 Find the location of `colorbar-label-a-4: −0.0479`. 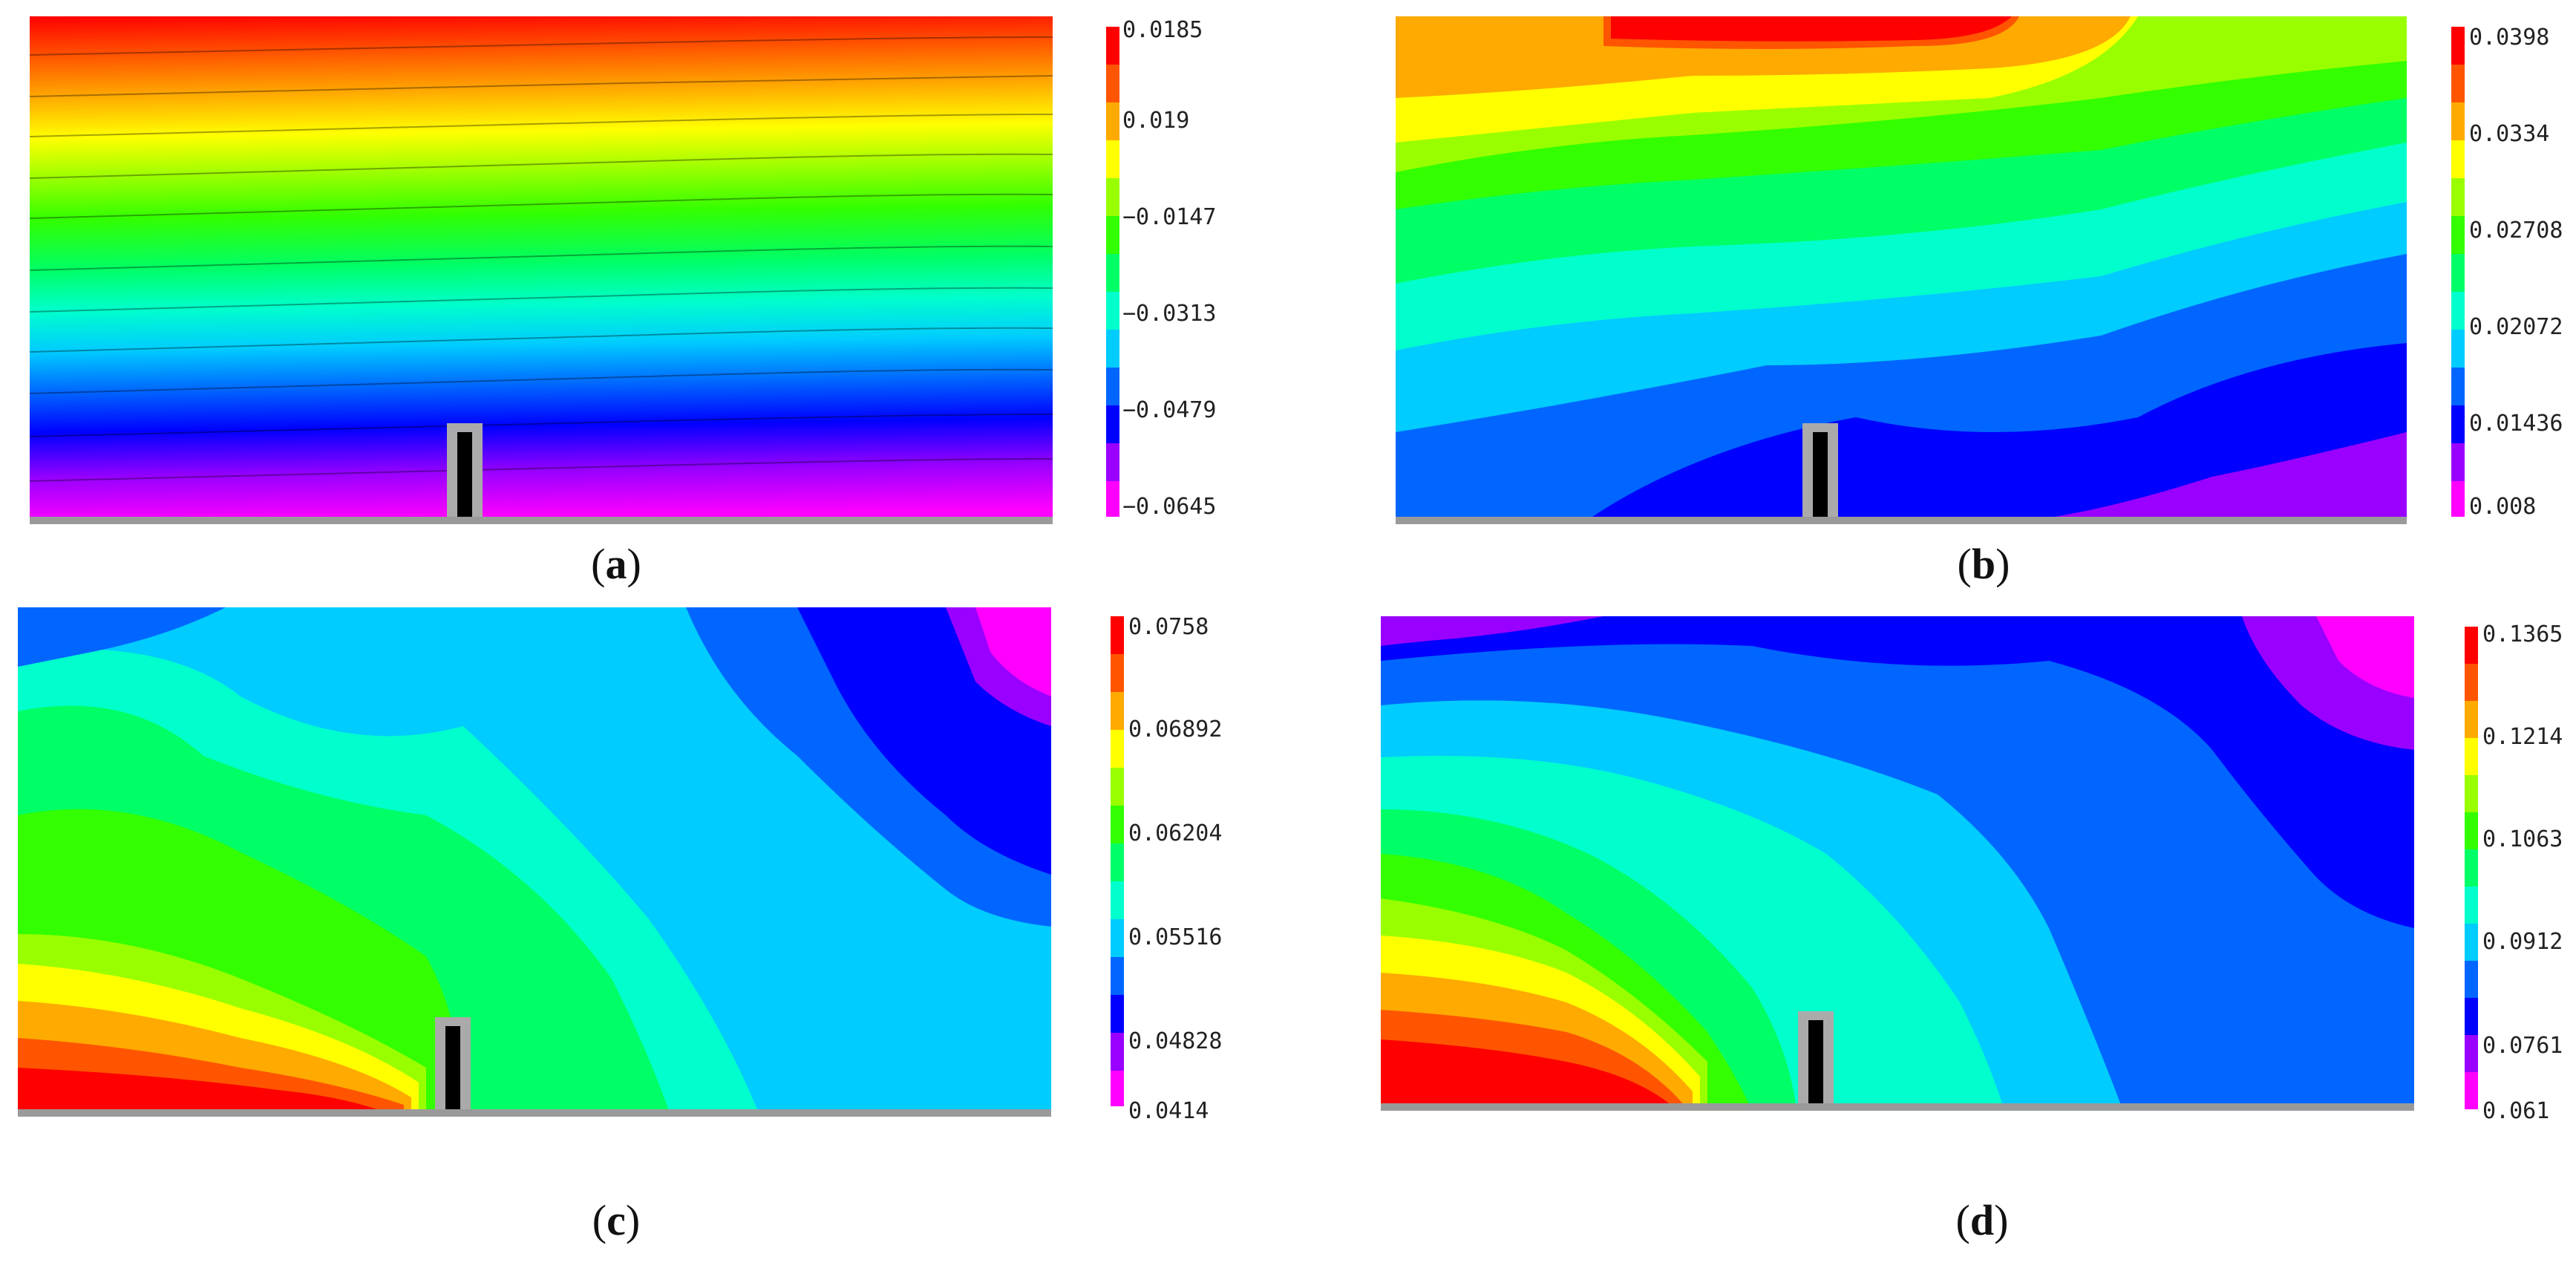

colorbar-label-a-4: −0.0479 is located at coordinates (1169, 410).